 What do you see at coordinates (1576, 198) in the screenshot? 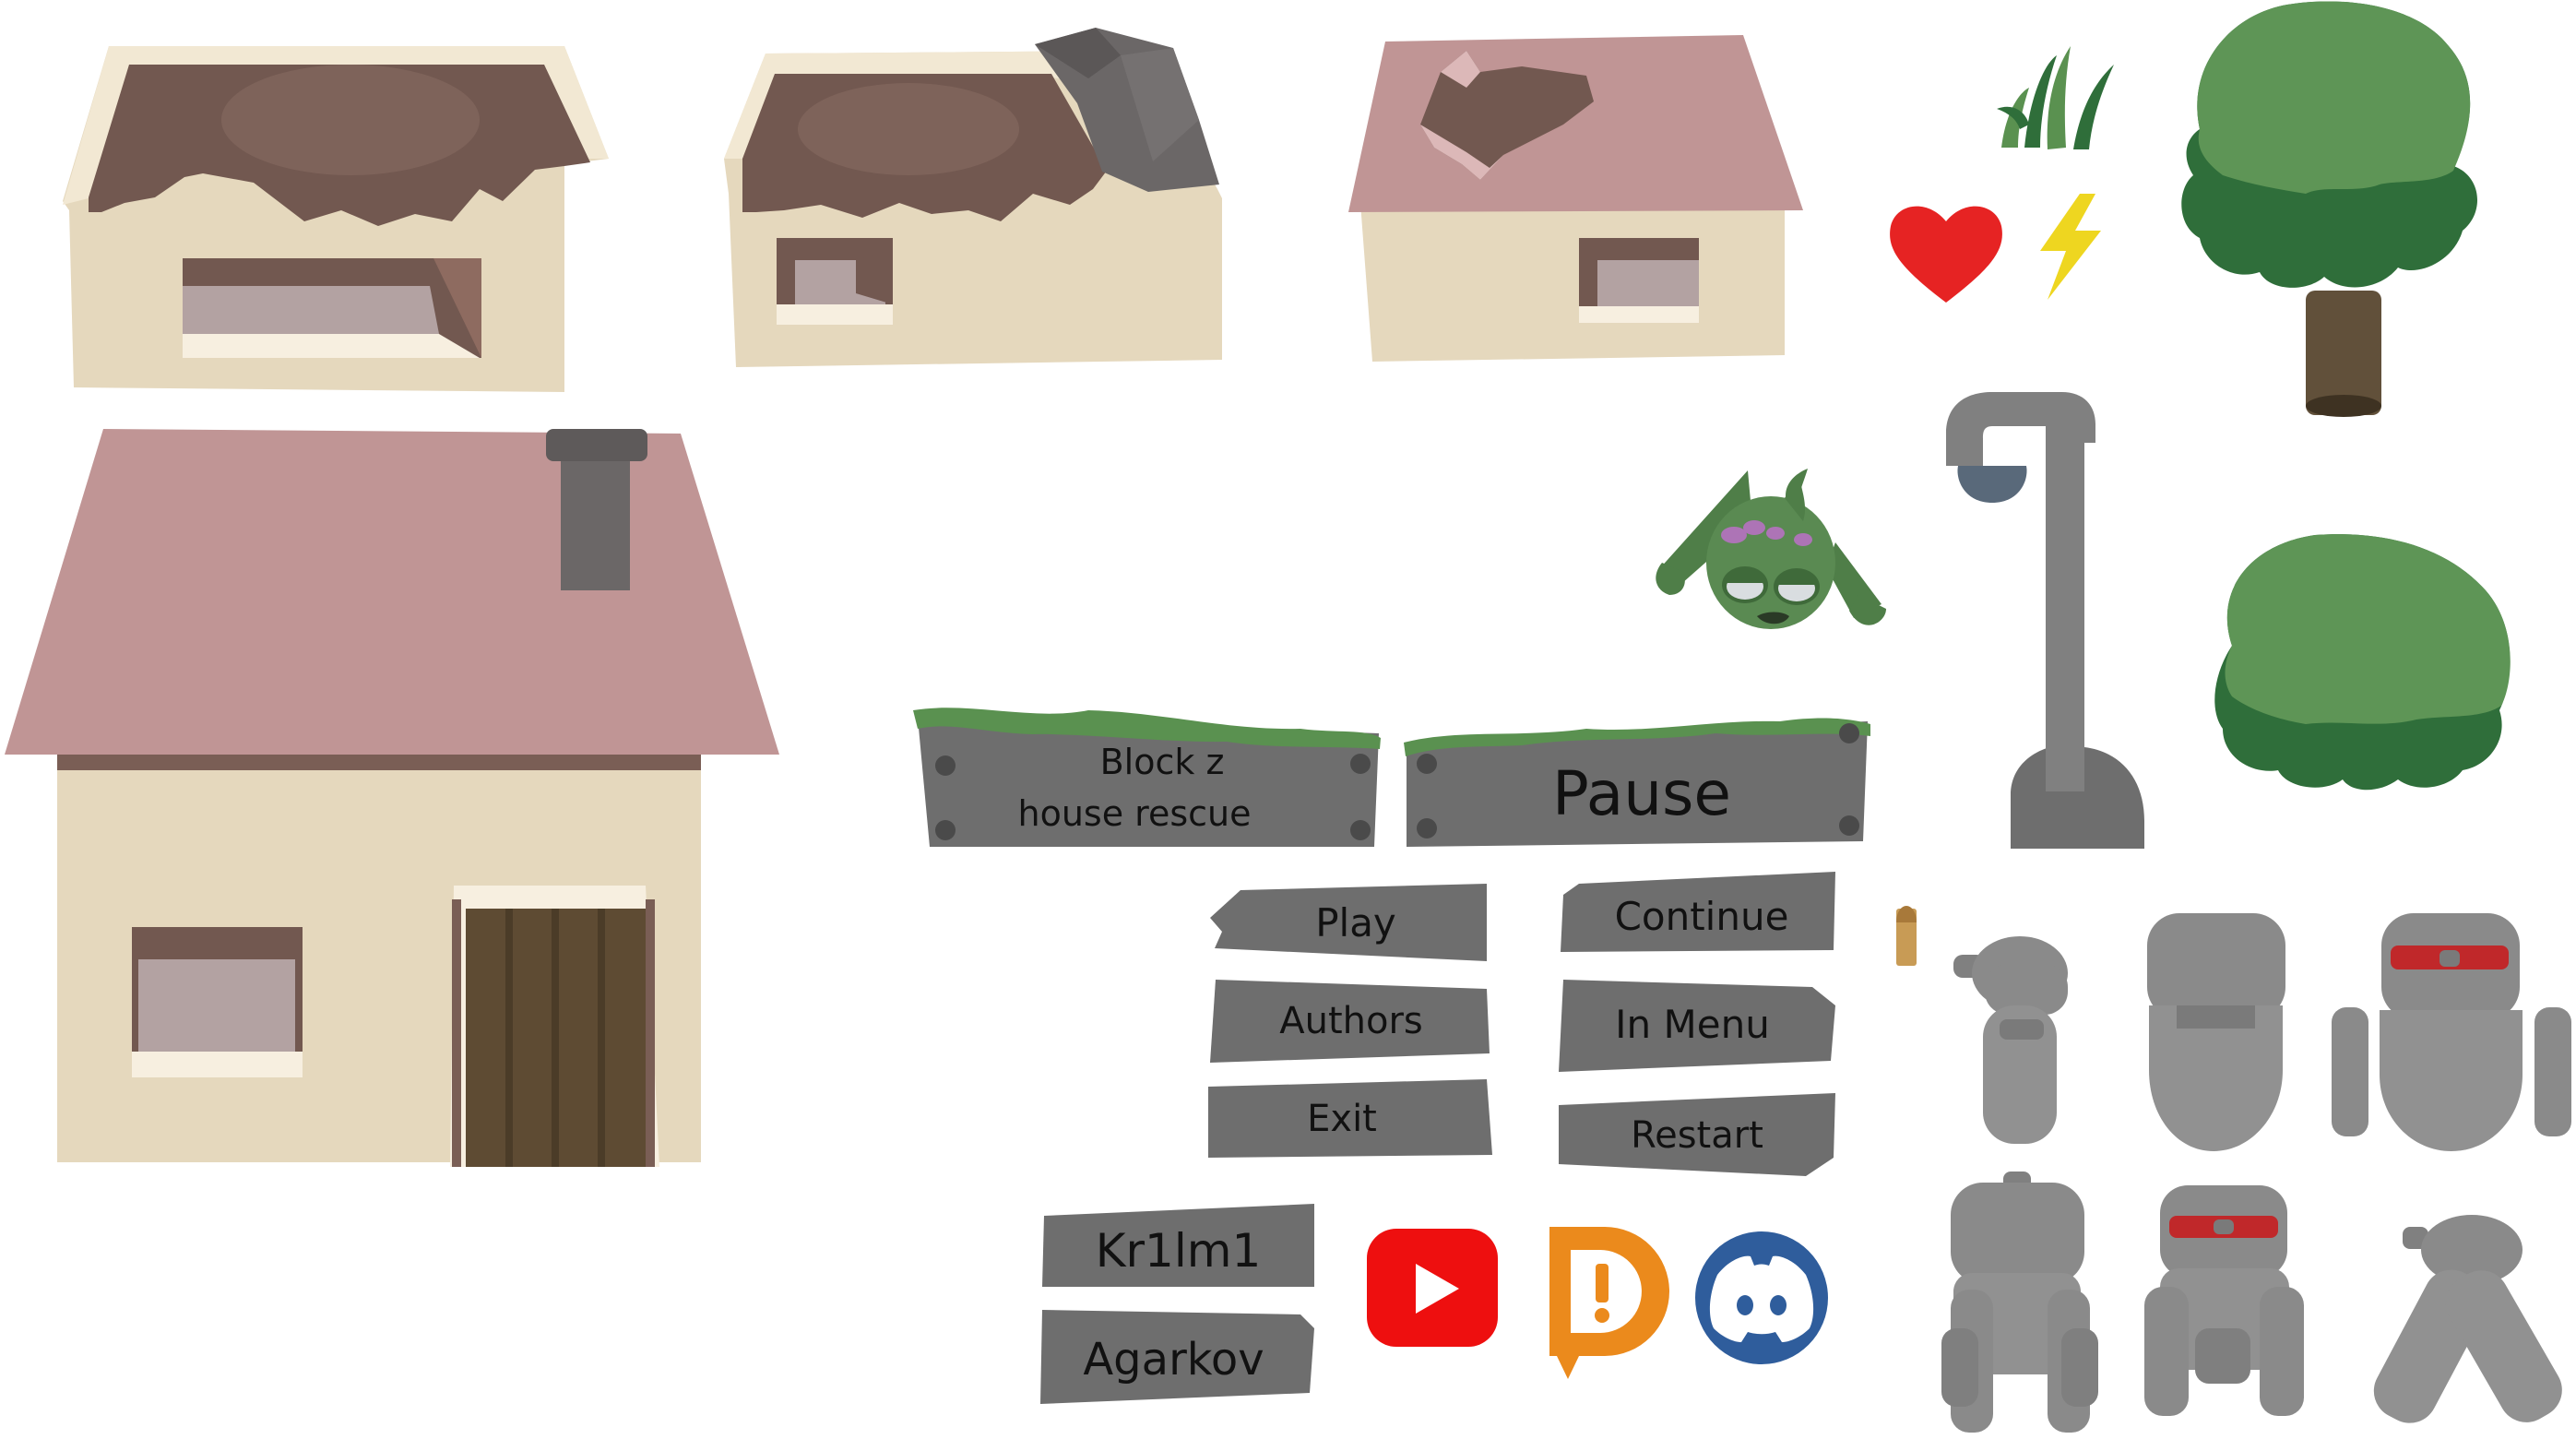
I see `house-roof-hole` at bounding box center [1576, 198].